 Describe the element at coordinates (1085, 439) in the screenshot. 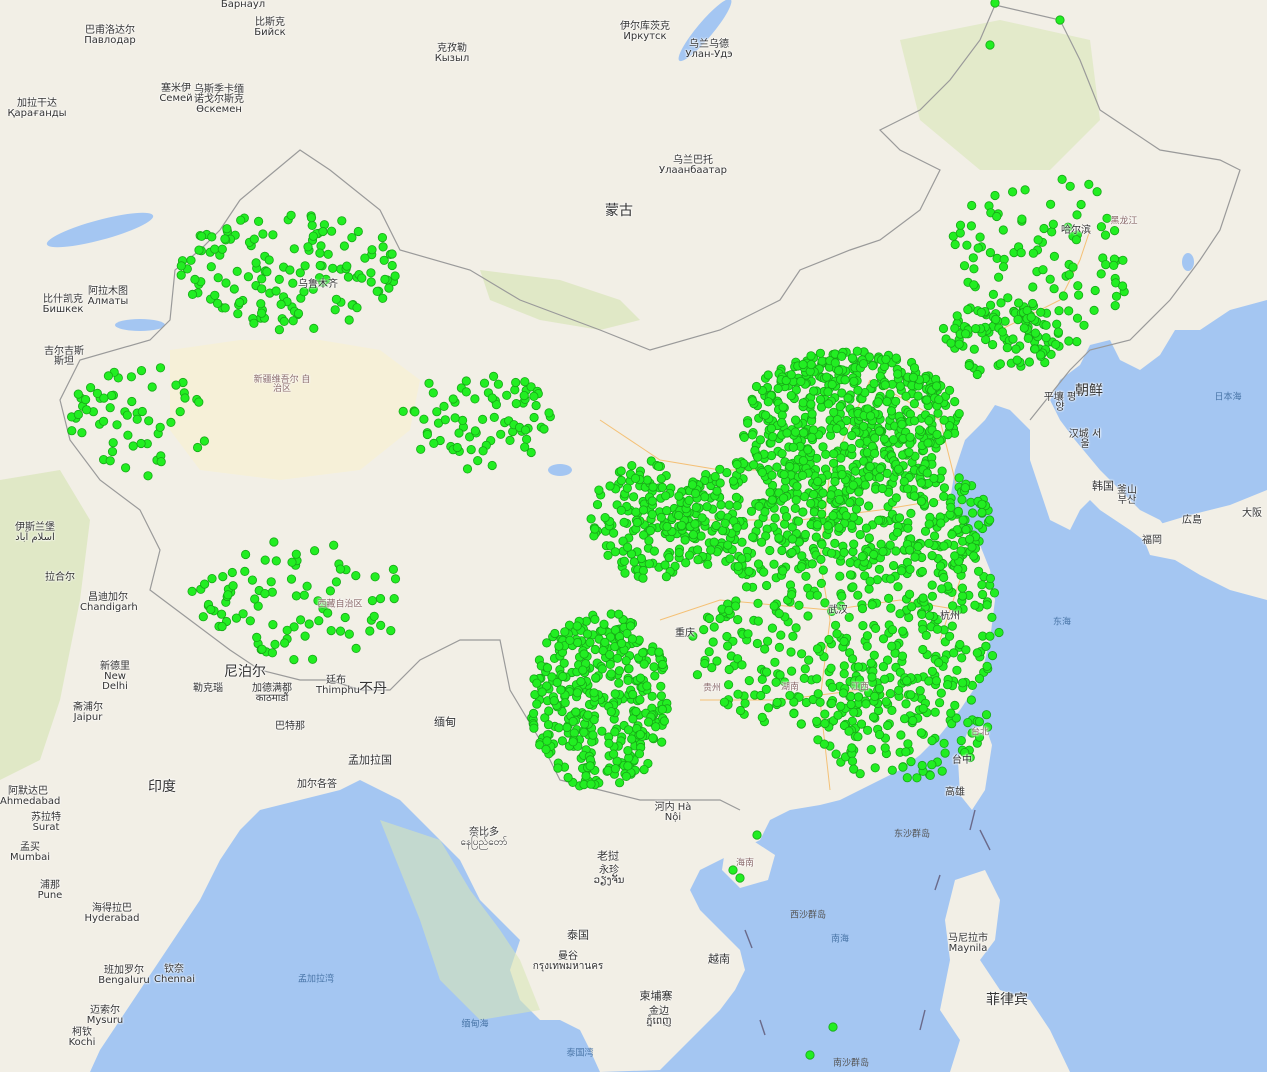

I see `seoul-label: 汉城 서울` at that location.